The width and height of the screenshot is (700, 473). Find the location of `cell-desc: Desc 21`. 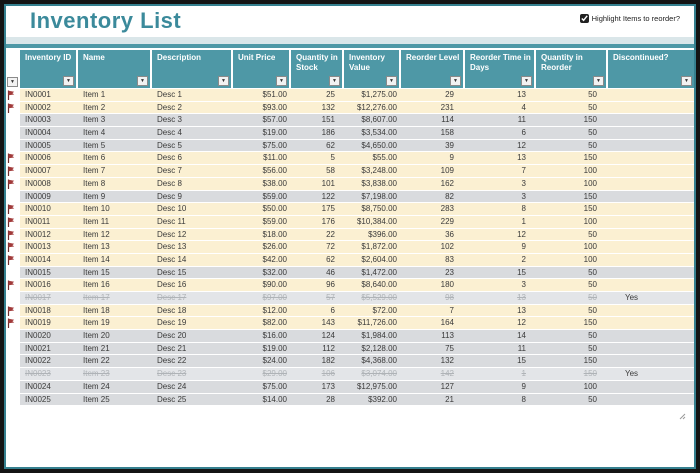

cell-desc: Desc 21 is located at coordinates (192, 348).